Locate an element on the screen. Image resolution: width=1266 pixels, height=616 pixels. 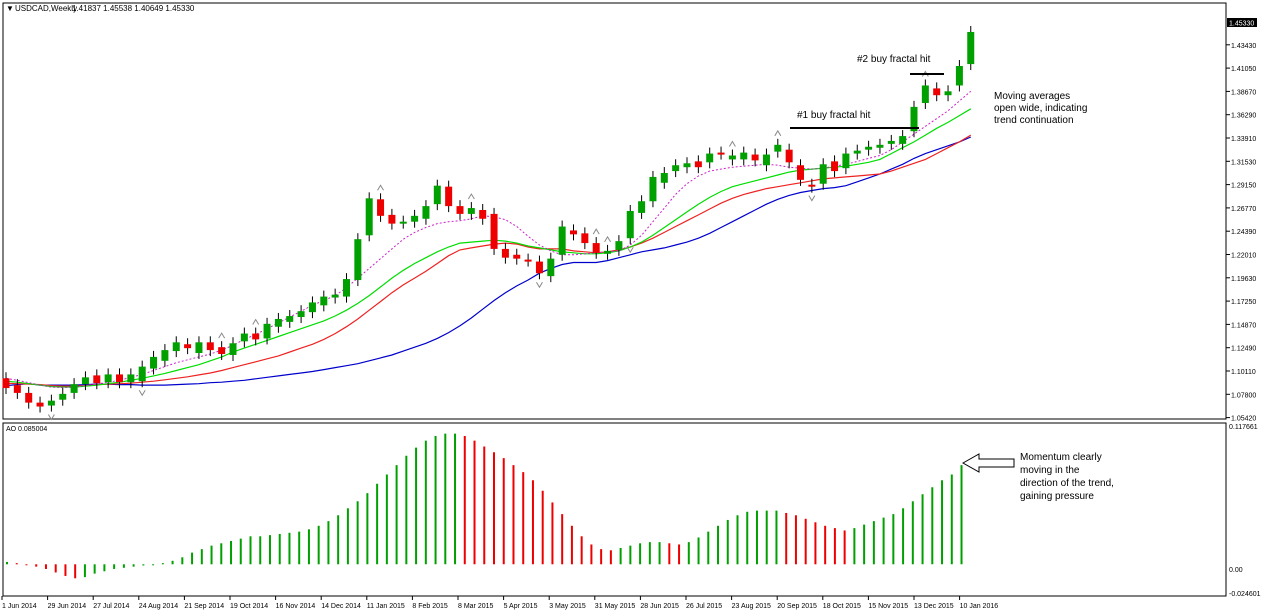
price-tick-label: 1.26770 is located at coordinates (1243, 209).